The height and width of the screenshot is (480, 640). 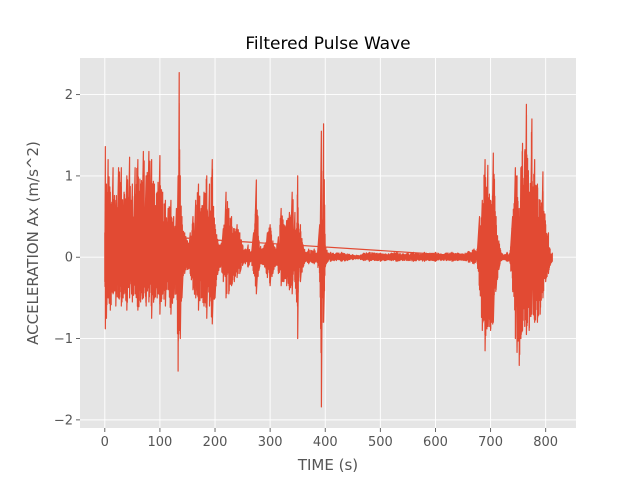 What do you see at coordinates (69, 95) in the screenshot?
I see `y-tick-label: 2` at bounding box center [69, 95].